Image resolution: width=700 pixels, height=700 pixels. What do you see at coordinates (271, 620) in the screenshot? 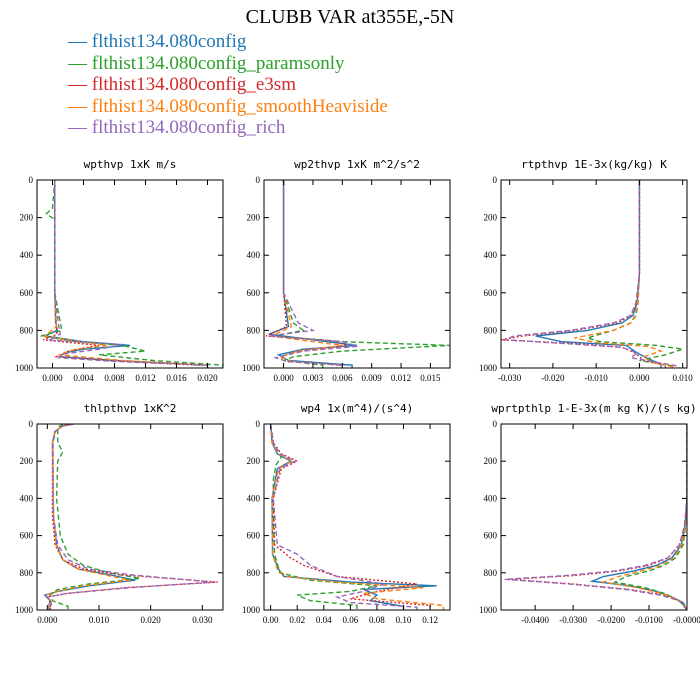
I see `x-tick-label: 0.00` at bounding box center [271, 620].